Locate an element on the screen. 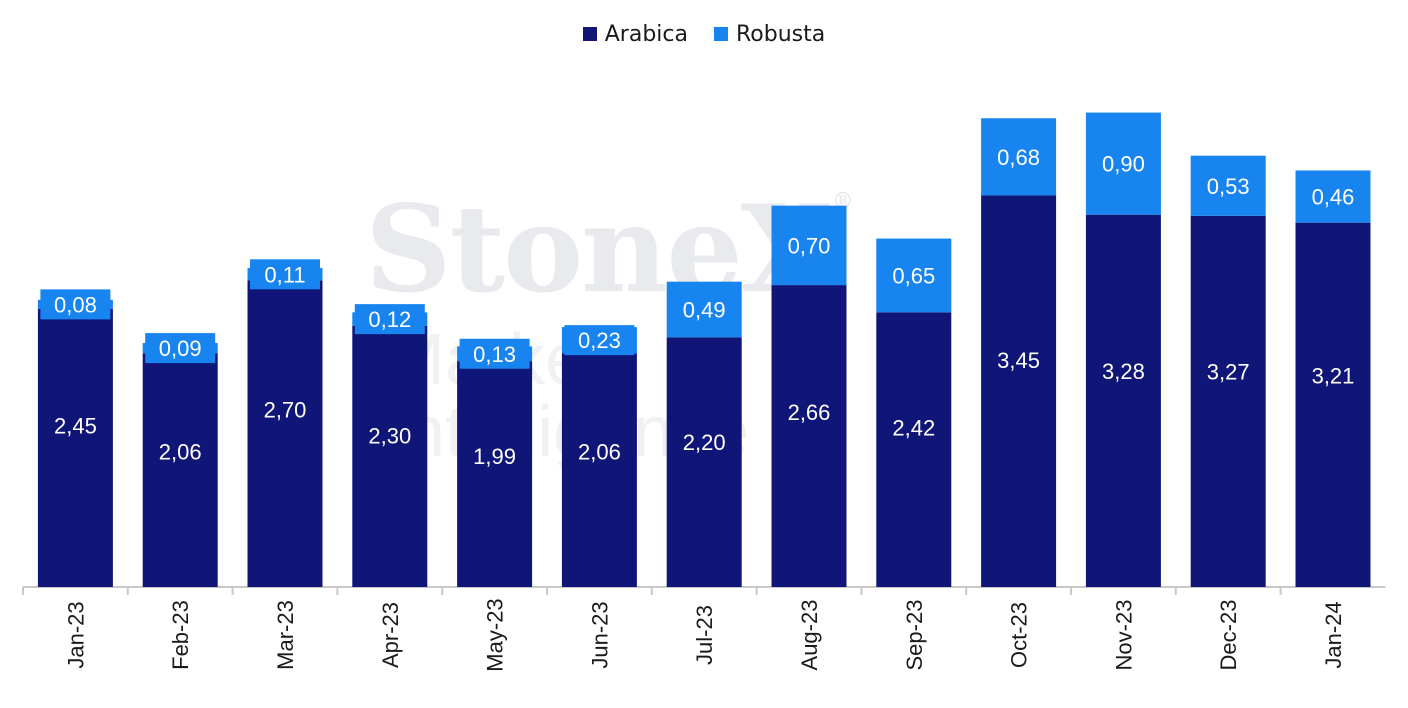 This screenshot has height=708, width=1408. data-label-robusta: 0,70 is located at coordinates (809, 245).